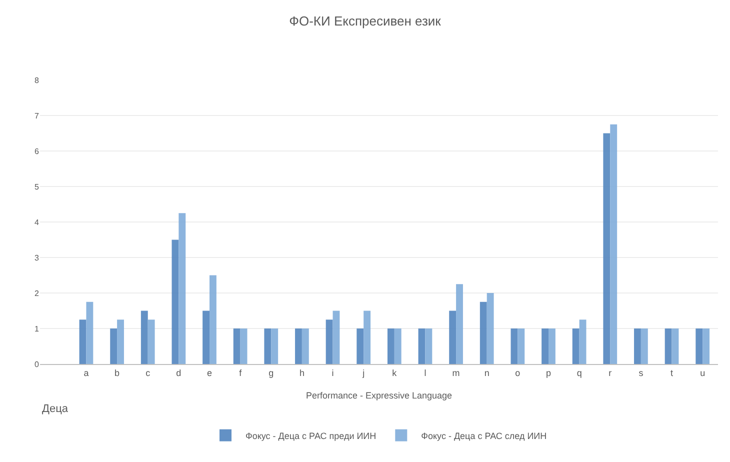 The image size is (730, 462). I want to click on x-tick-label: t, so click(672, 373).